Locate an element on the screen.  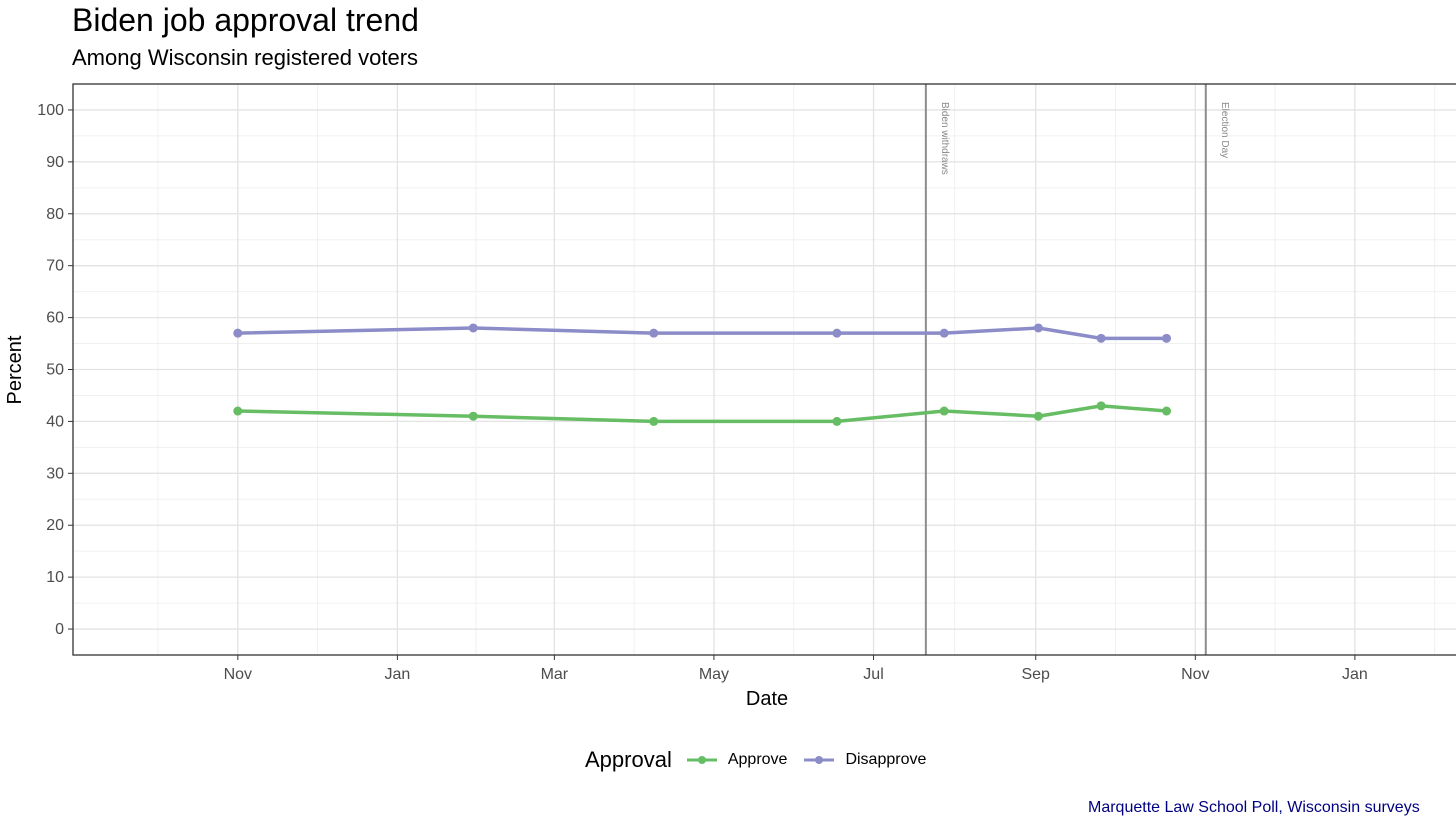
legend: Approval Approve Disapprove is located at coordinates (763, 760).